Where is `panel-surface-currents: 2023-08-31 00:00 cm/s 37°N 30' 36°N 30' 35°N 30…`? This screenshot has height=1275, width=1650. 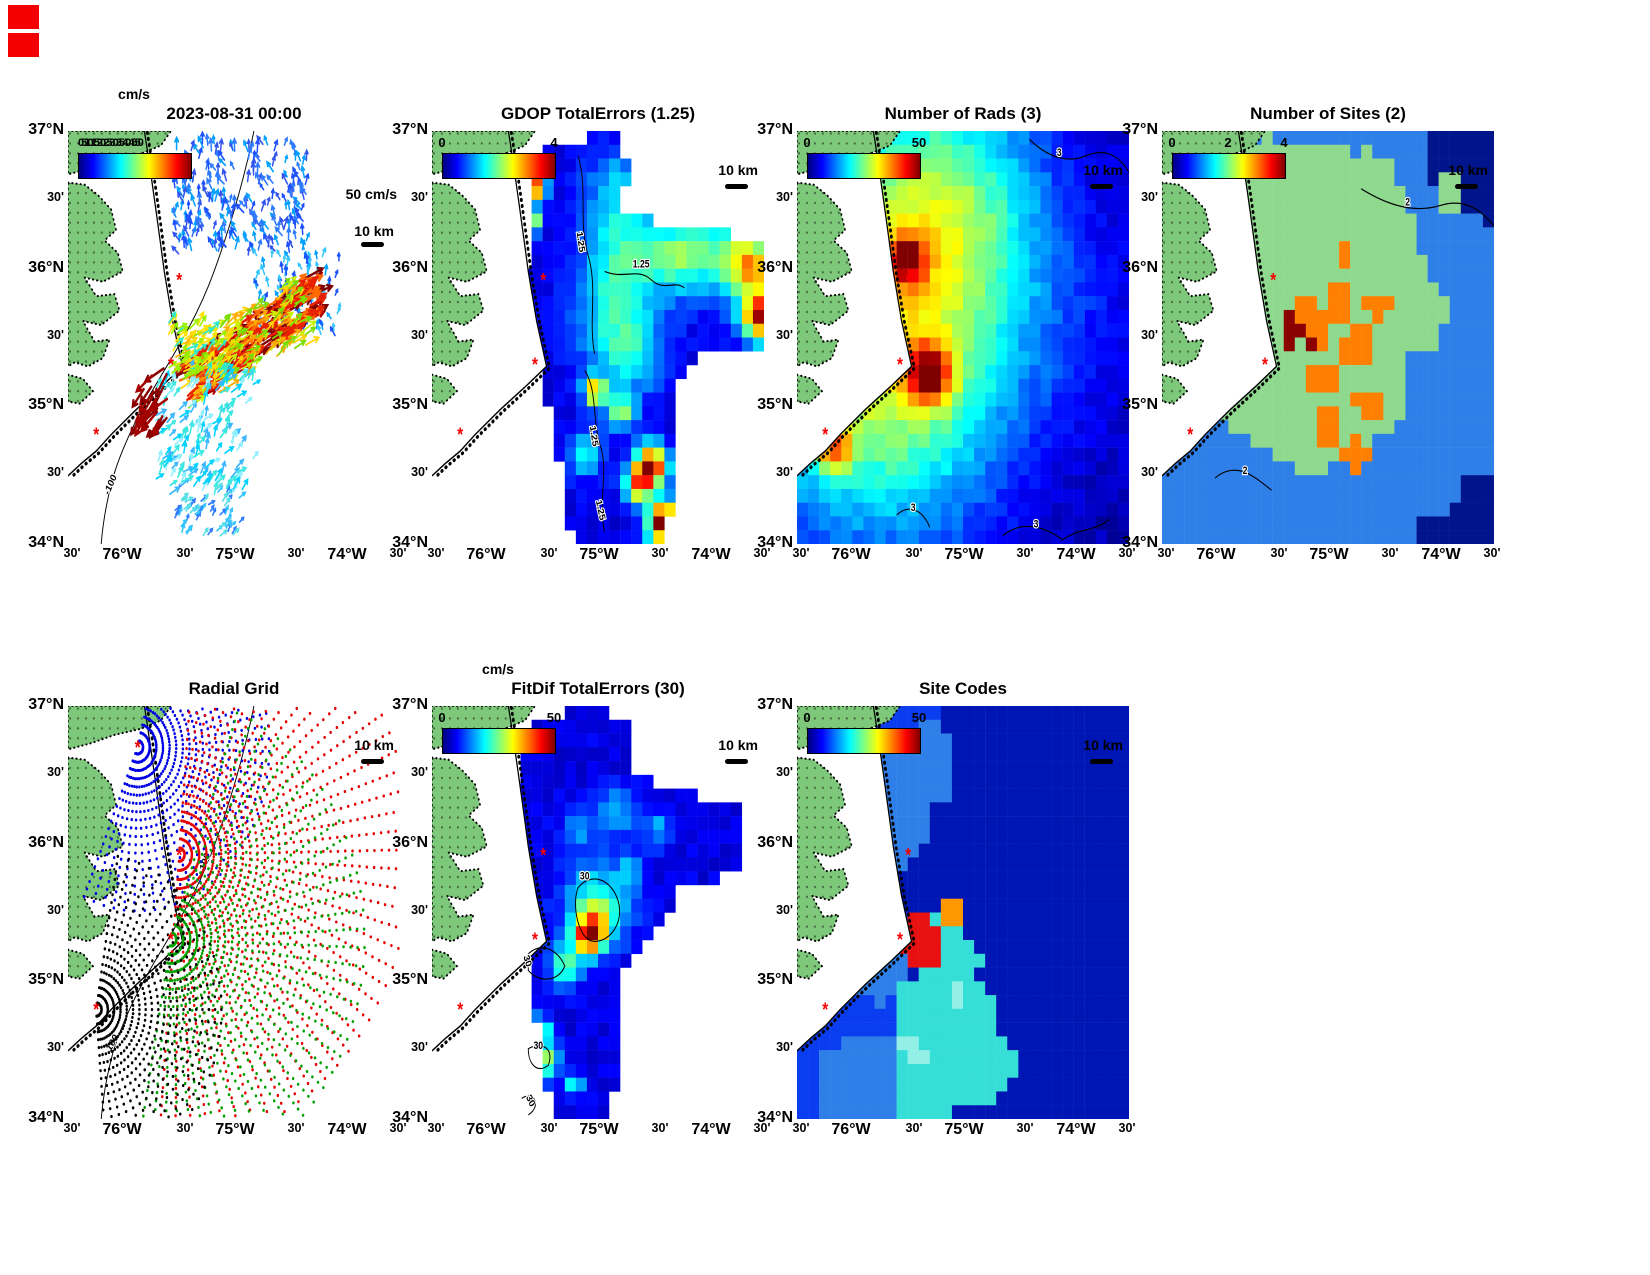 panel-surface-currents: 2023-08-31 00:00 cm/s 37°N 30' 36°N 30' 35°N 30… is located at coordinates (217, 324).